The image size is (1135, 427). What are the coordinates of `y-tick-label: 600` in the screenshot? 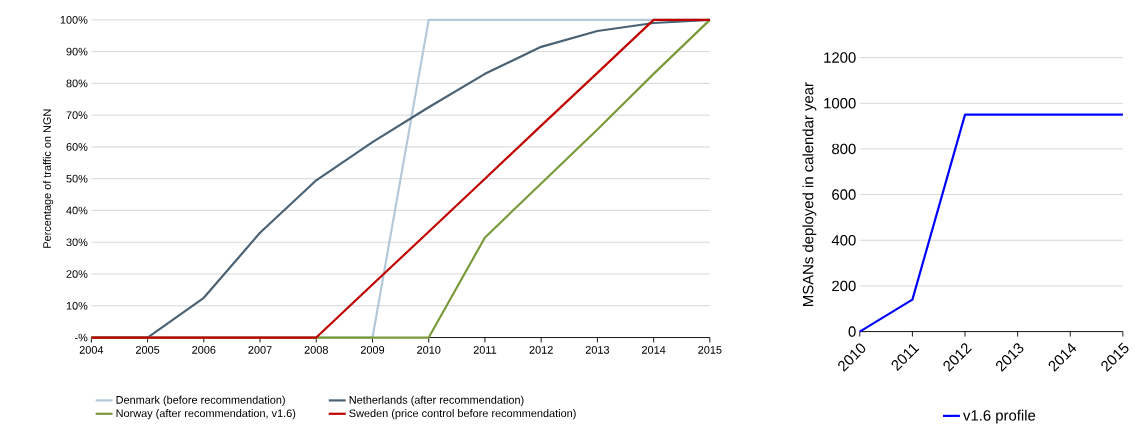 It's located at (844, 194).